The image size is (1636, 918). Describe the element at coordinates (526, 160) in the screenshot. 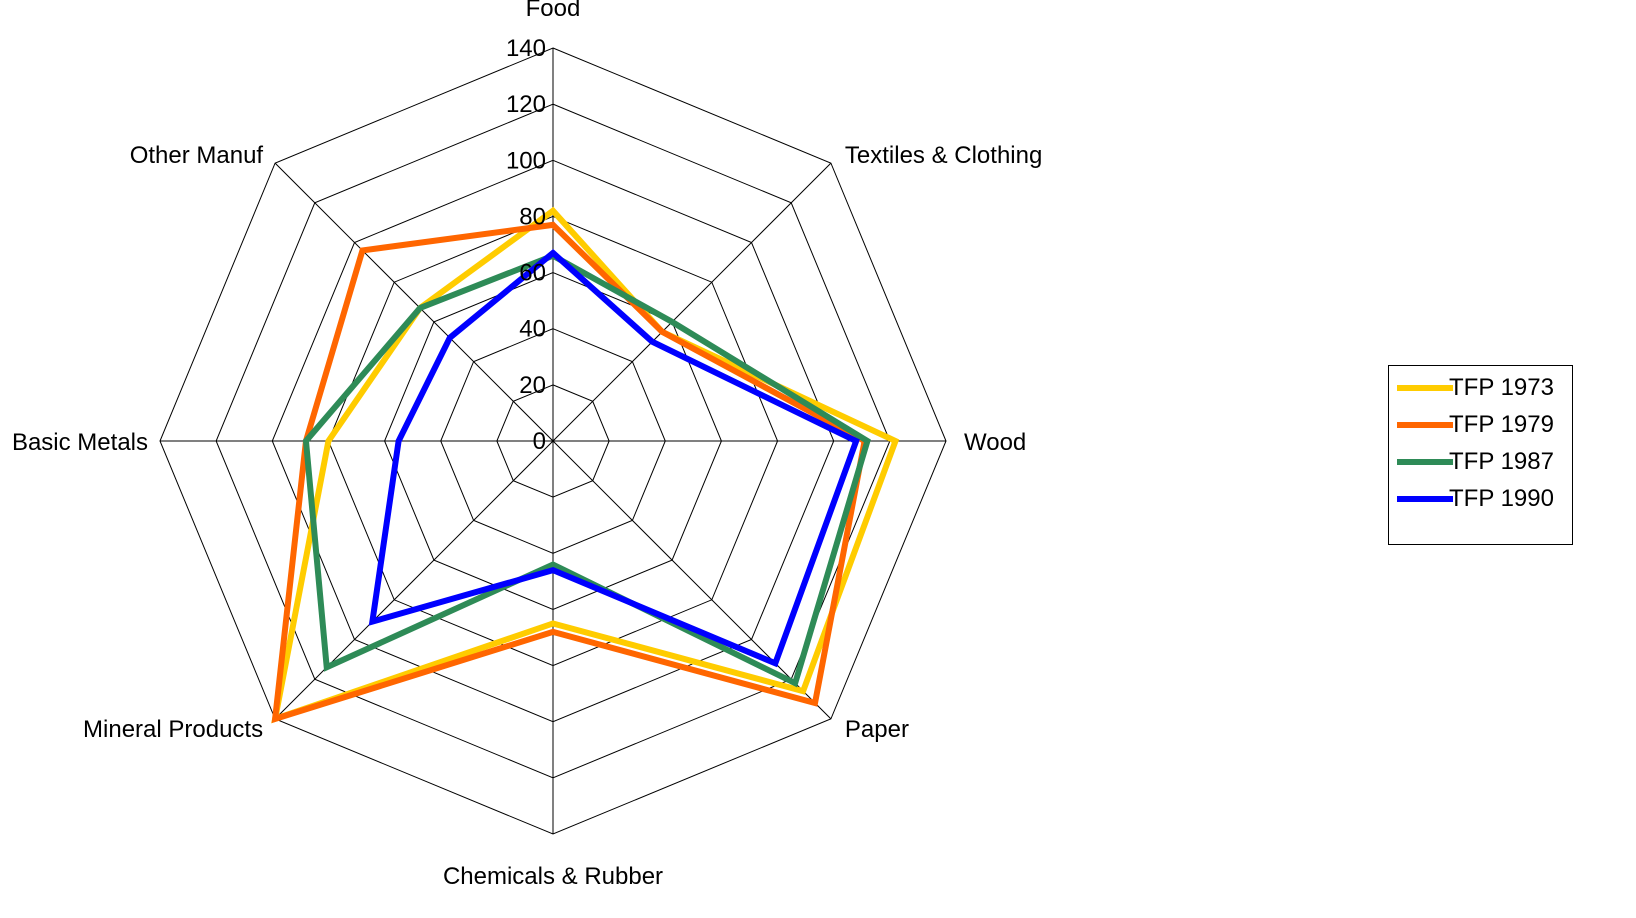

I see `tick-label: 100` at that location.